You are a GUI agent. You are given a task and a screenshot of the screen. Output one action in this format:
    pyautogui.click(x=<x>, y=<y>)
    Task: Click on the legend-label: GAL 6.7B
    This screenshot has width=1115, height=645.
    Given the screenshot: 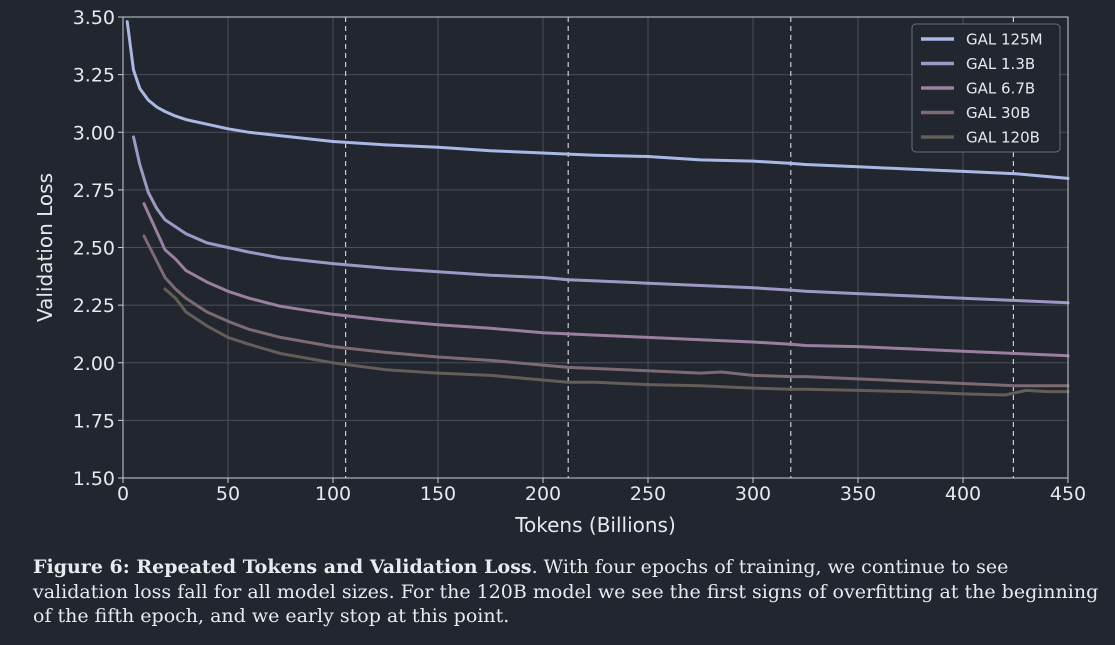 What is the action you would take?
    pyautogui.click(x=1000, y=89)
    